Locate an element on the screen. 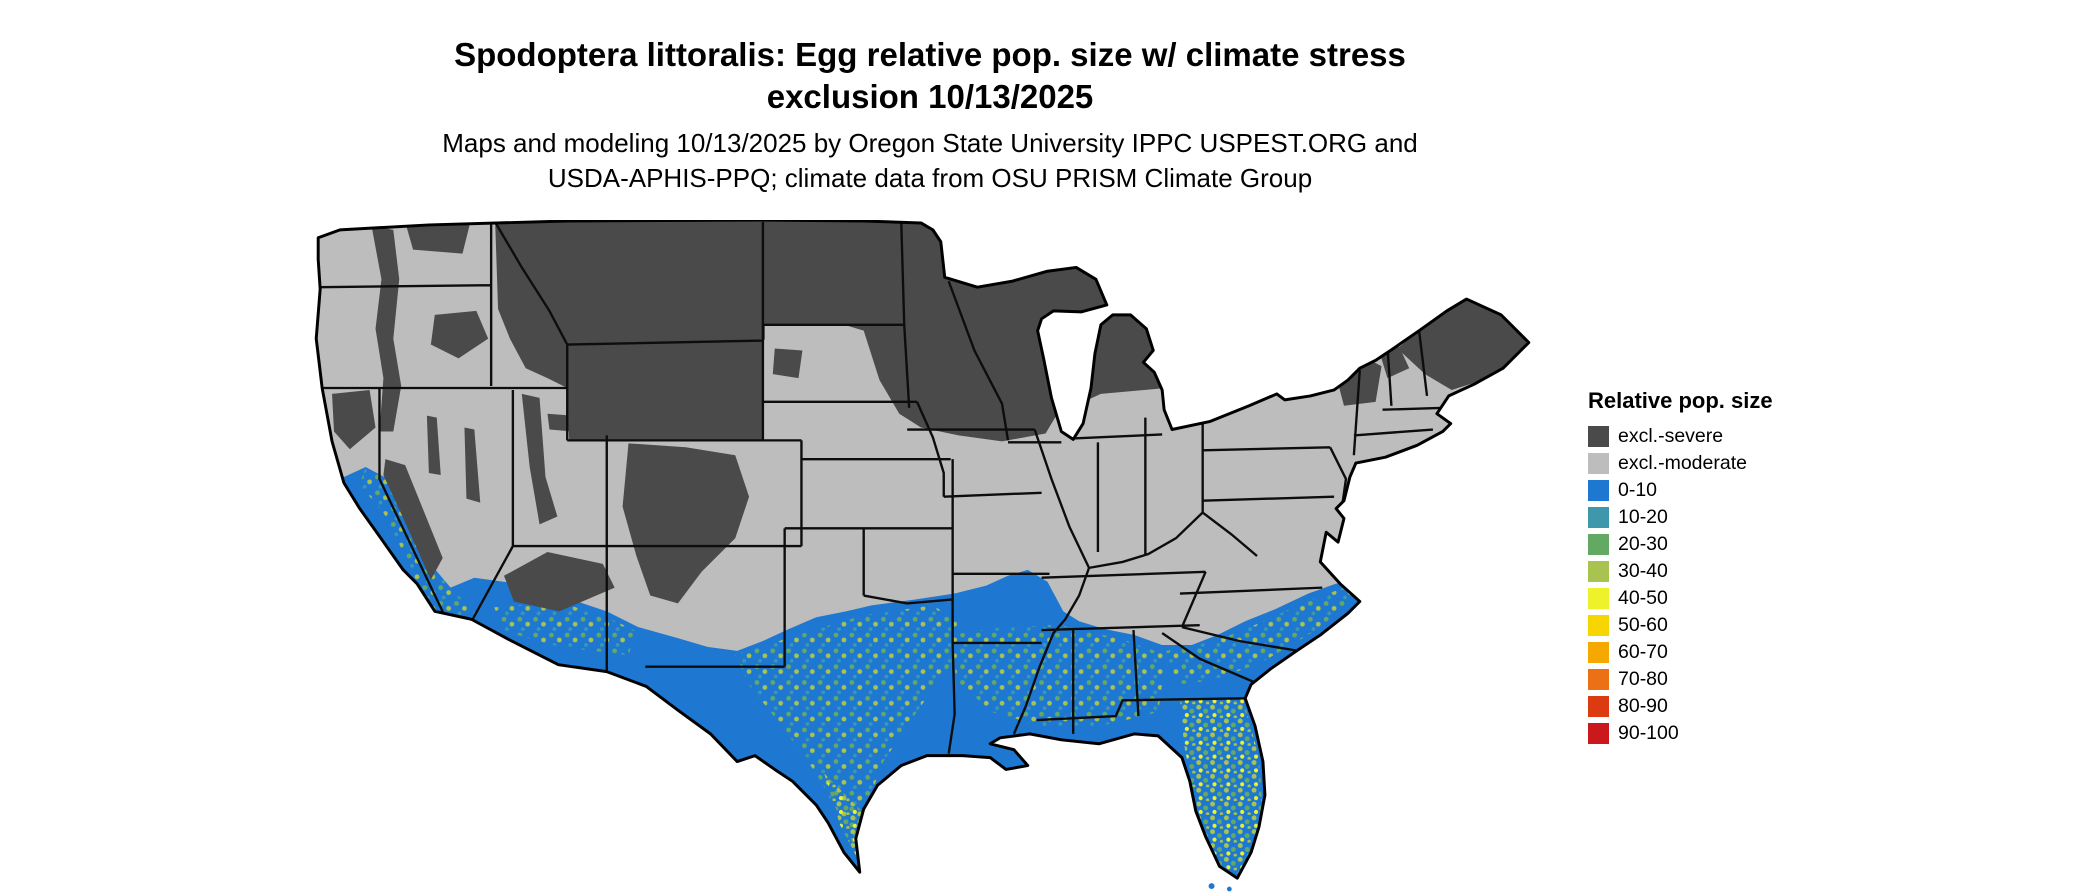  legend-item: excl.-moderate is located at coordinates (1738, 463).